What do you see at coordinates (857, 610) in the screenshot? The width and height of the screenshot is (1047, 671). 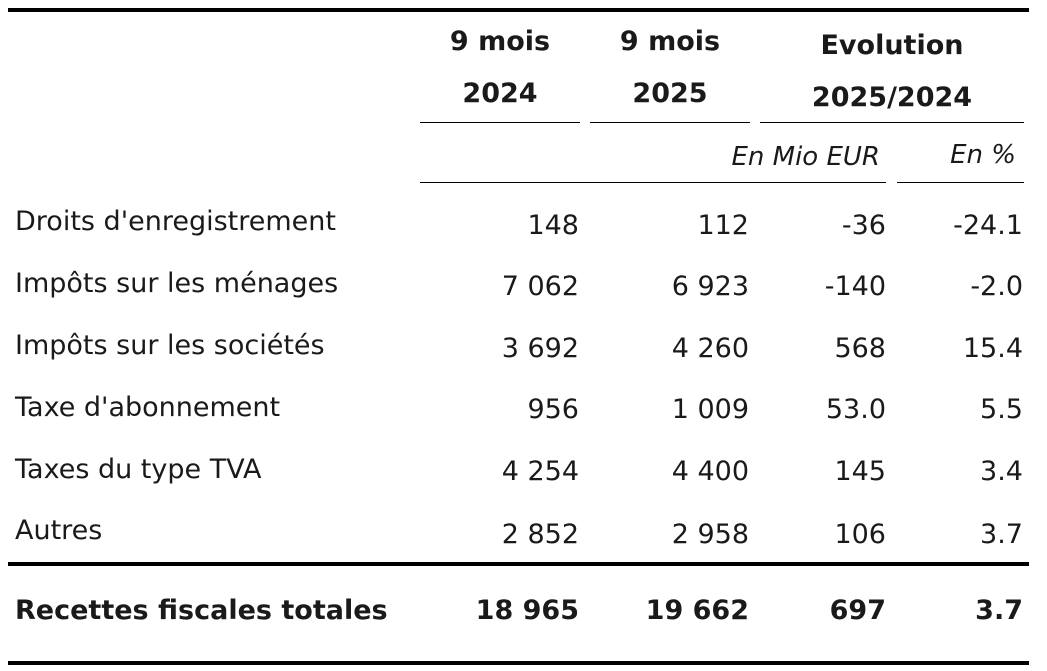 I see `total-evolution: 697` at bounding box center [857, 610].